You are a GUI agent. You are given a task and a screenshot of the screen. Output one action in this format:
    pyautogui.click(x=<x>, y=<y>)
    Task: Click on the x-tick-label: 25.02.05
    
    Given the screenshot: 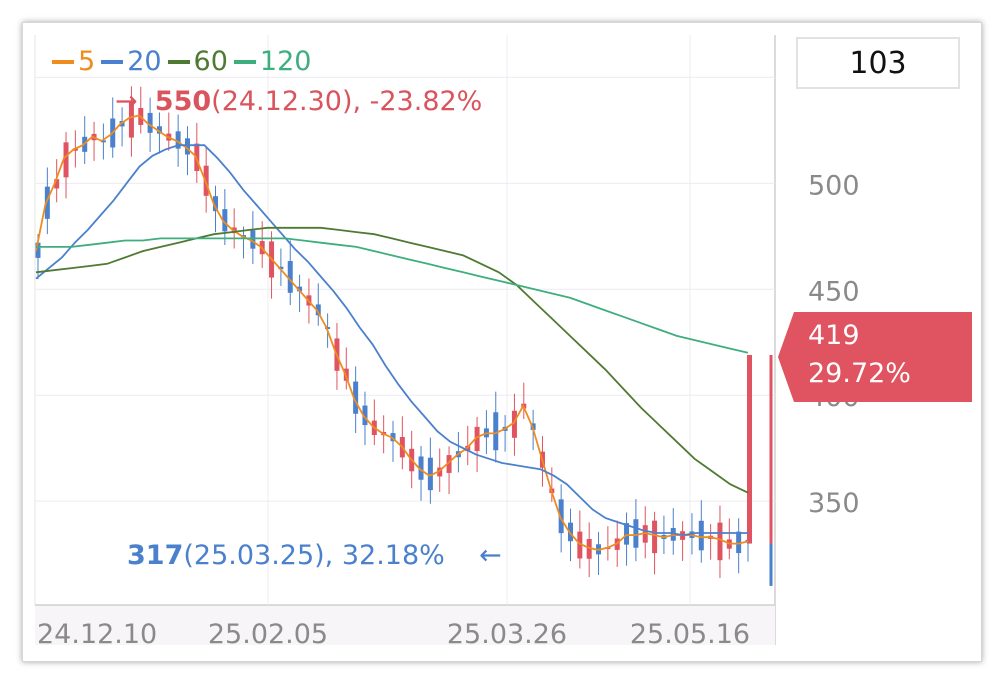 What is the action you would take?
    pyautogui.click(x=268, y=634)
    